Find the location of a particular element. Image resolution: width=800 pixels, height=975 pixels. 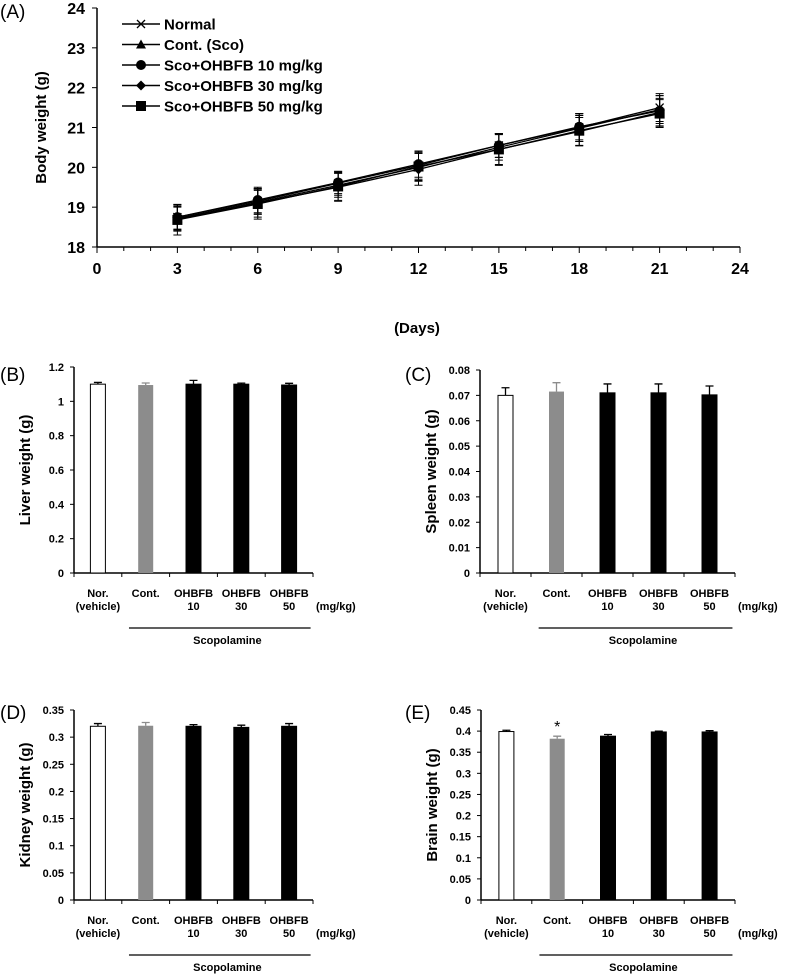

y-axis-title: Spleen weight (g) is located at coordinates (431, 471).